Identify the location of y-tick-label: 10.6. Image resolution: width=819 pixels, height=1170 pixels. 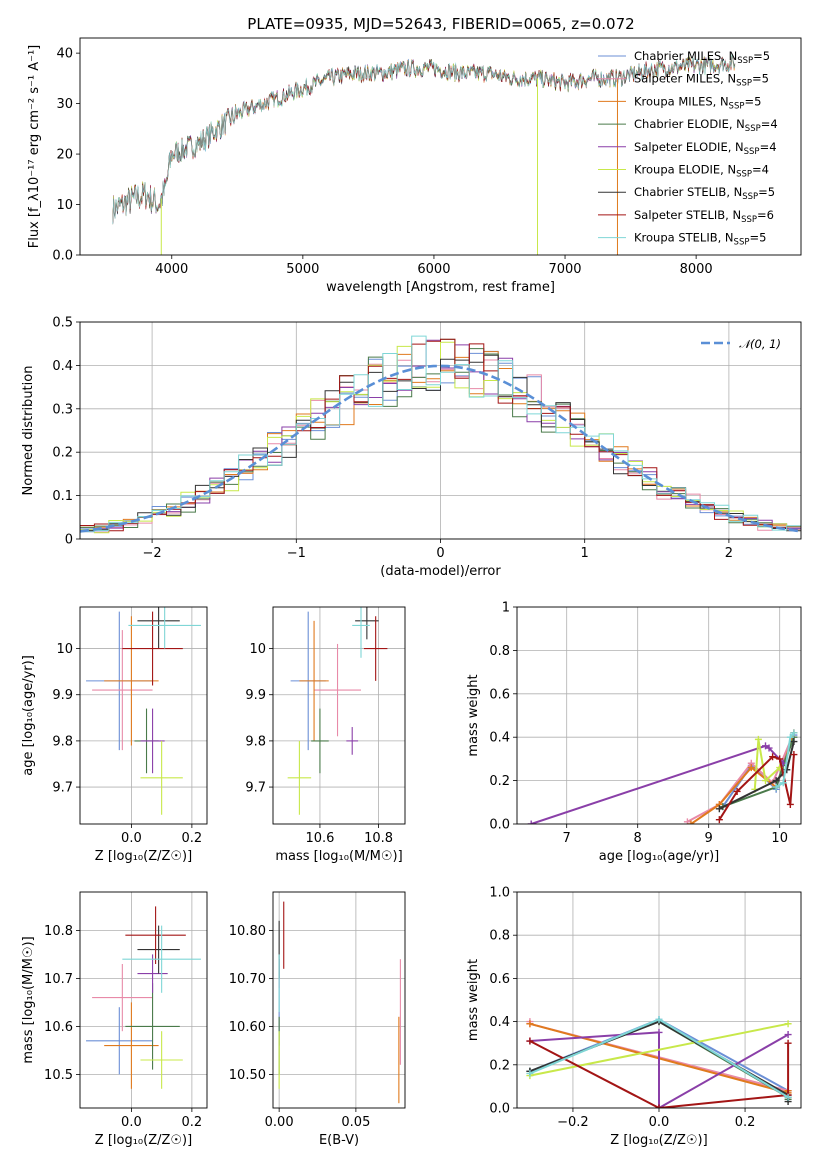
(58, 1027).